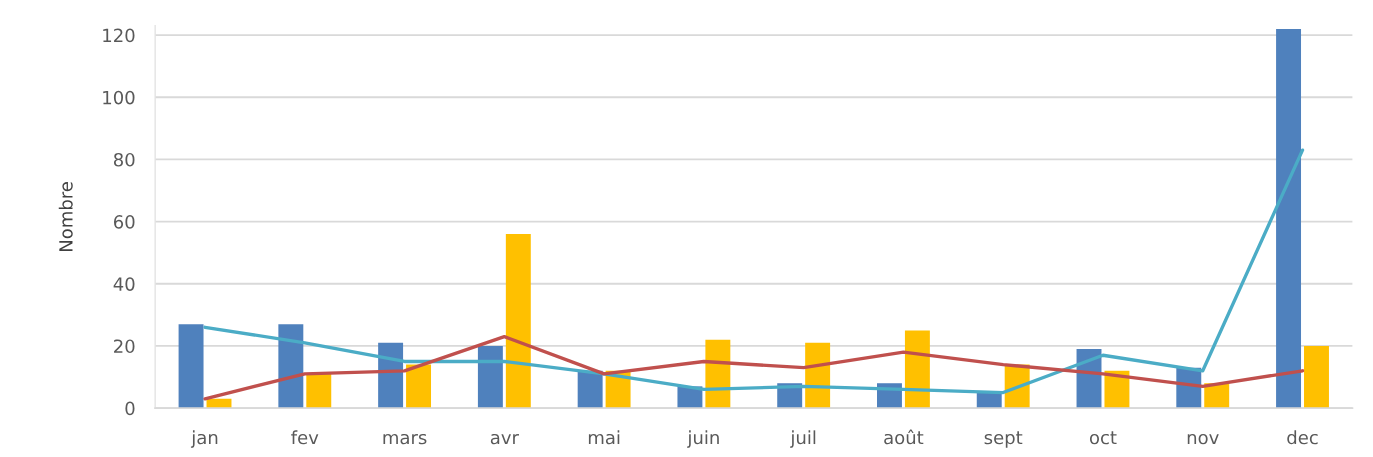 The image size is (1373, 457). I want to click on y-tick-label: 20, so click(124, 346).